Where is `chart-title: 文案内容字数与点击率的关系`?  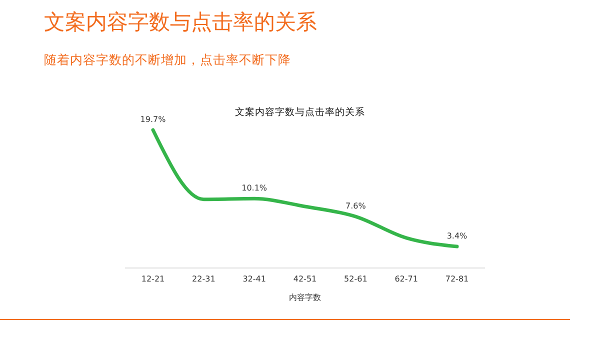
chart-title: 文案内容字数与点击率的关系 is located at coordinates (180, 22).